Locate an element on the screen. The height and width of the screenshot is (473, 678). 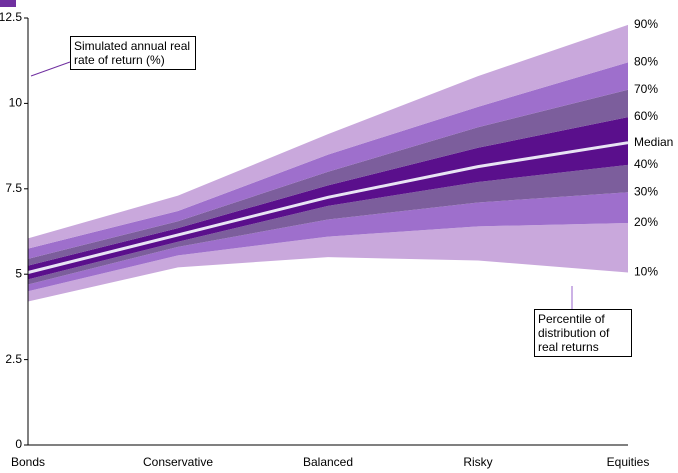
x-tick-label: Equities is located at coordinates (628, 462).